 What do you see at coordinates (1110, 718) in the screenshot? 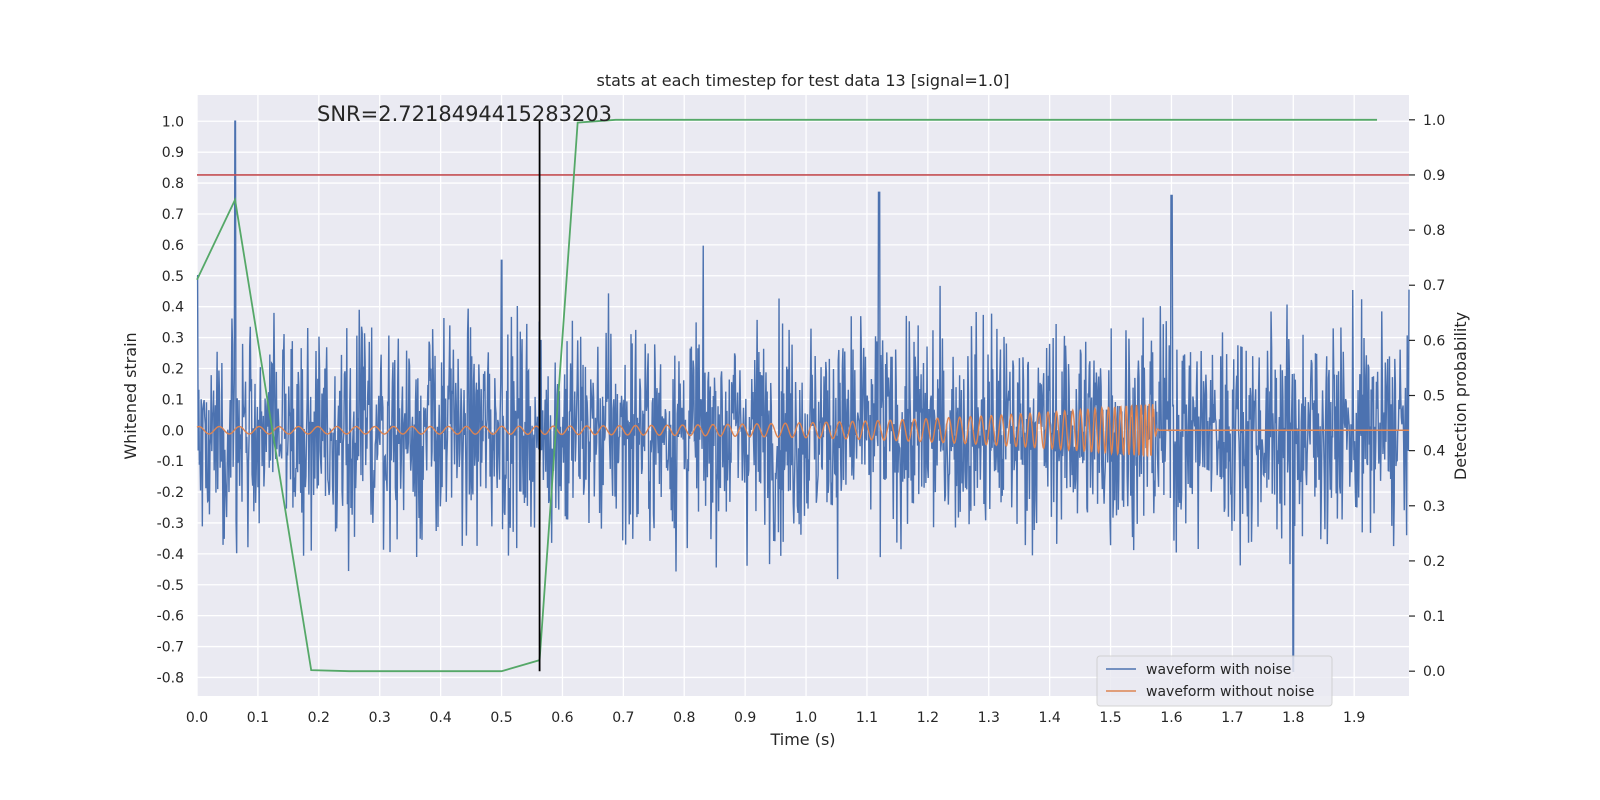
I see `x-tick-label: 1.5` at bounding box center [1110, 718].